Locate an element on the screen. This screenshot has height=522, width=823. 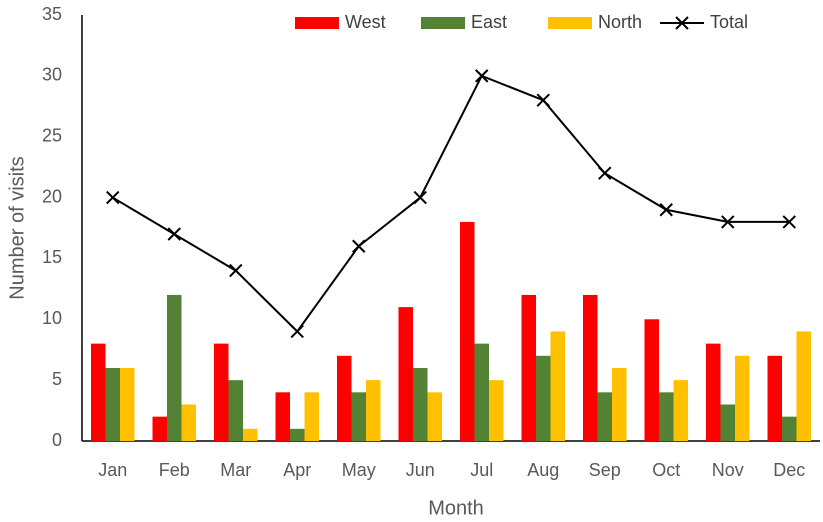
y-tick-label: 35 is located at coordinates (52, 14).